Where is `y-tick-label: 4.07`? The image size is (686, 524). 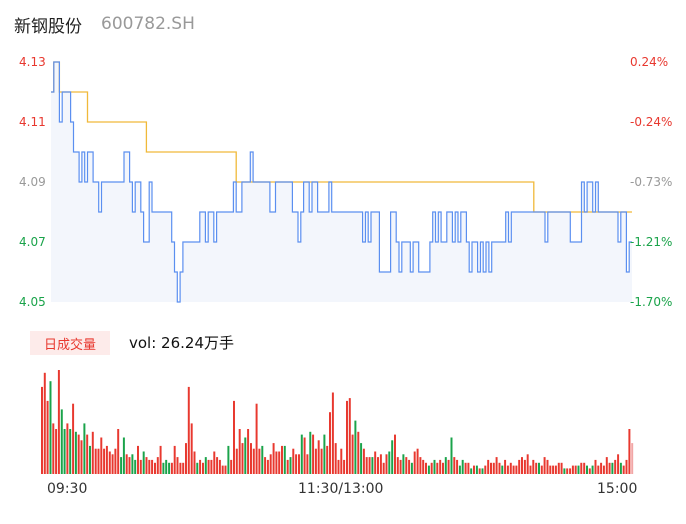
y-tick-label: 4.07 is located at coordinates (32, 242).